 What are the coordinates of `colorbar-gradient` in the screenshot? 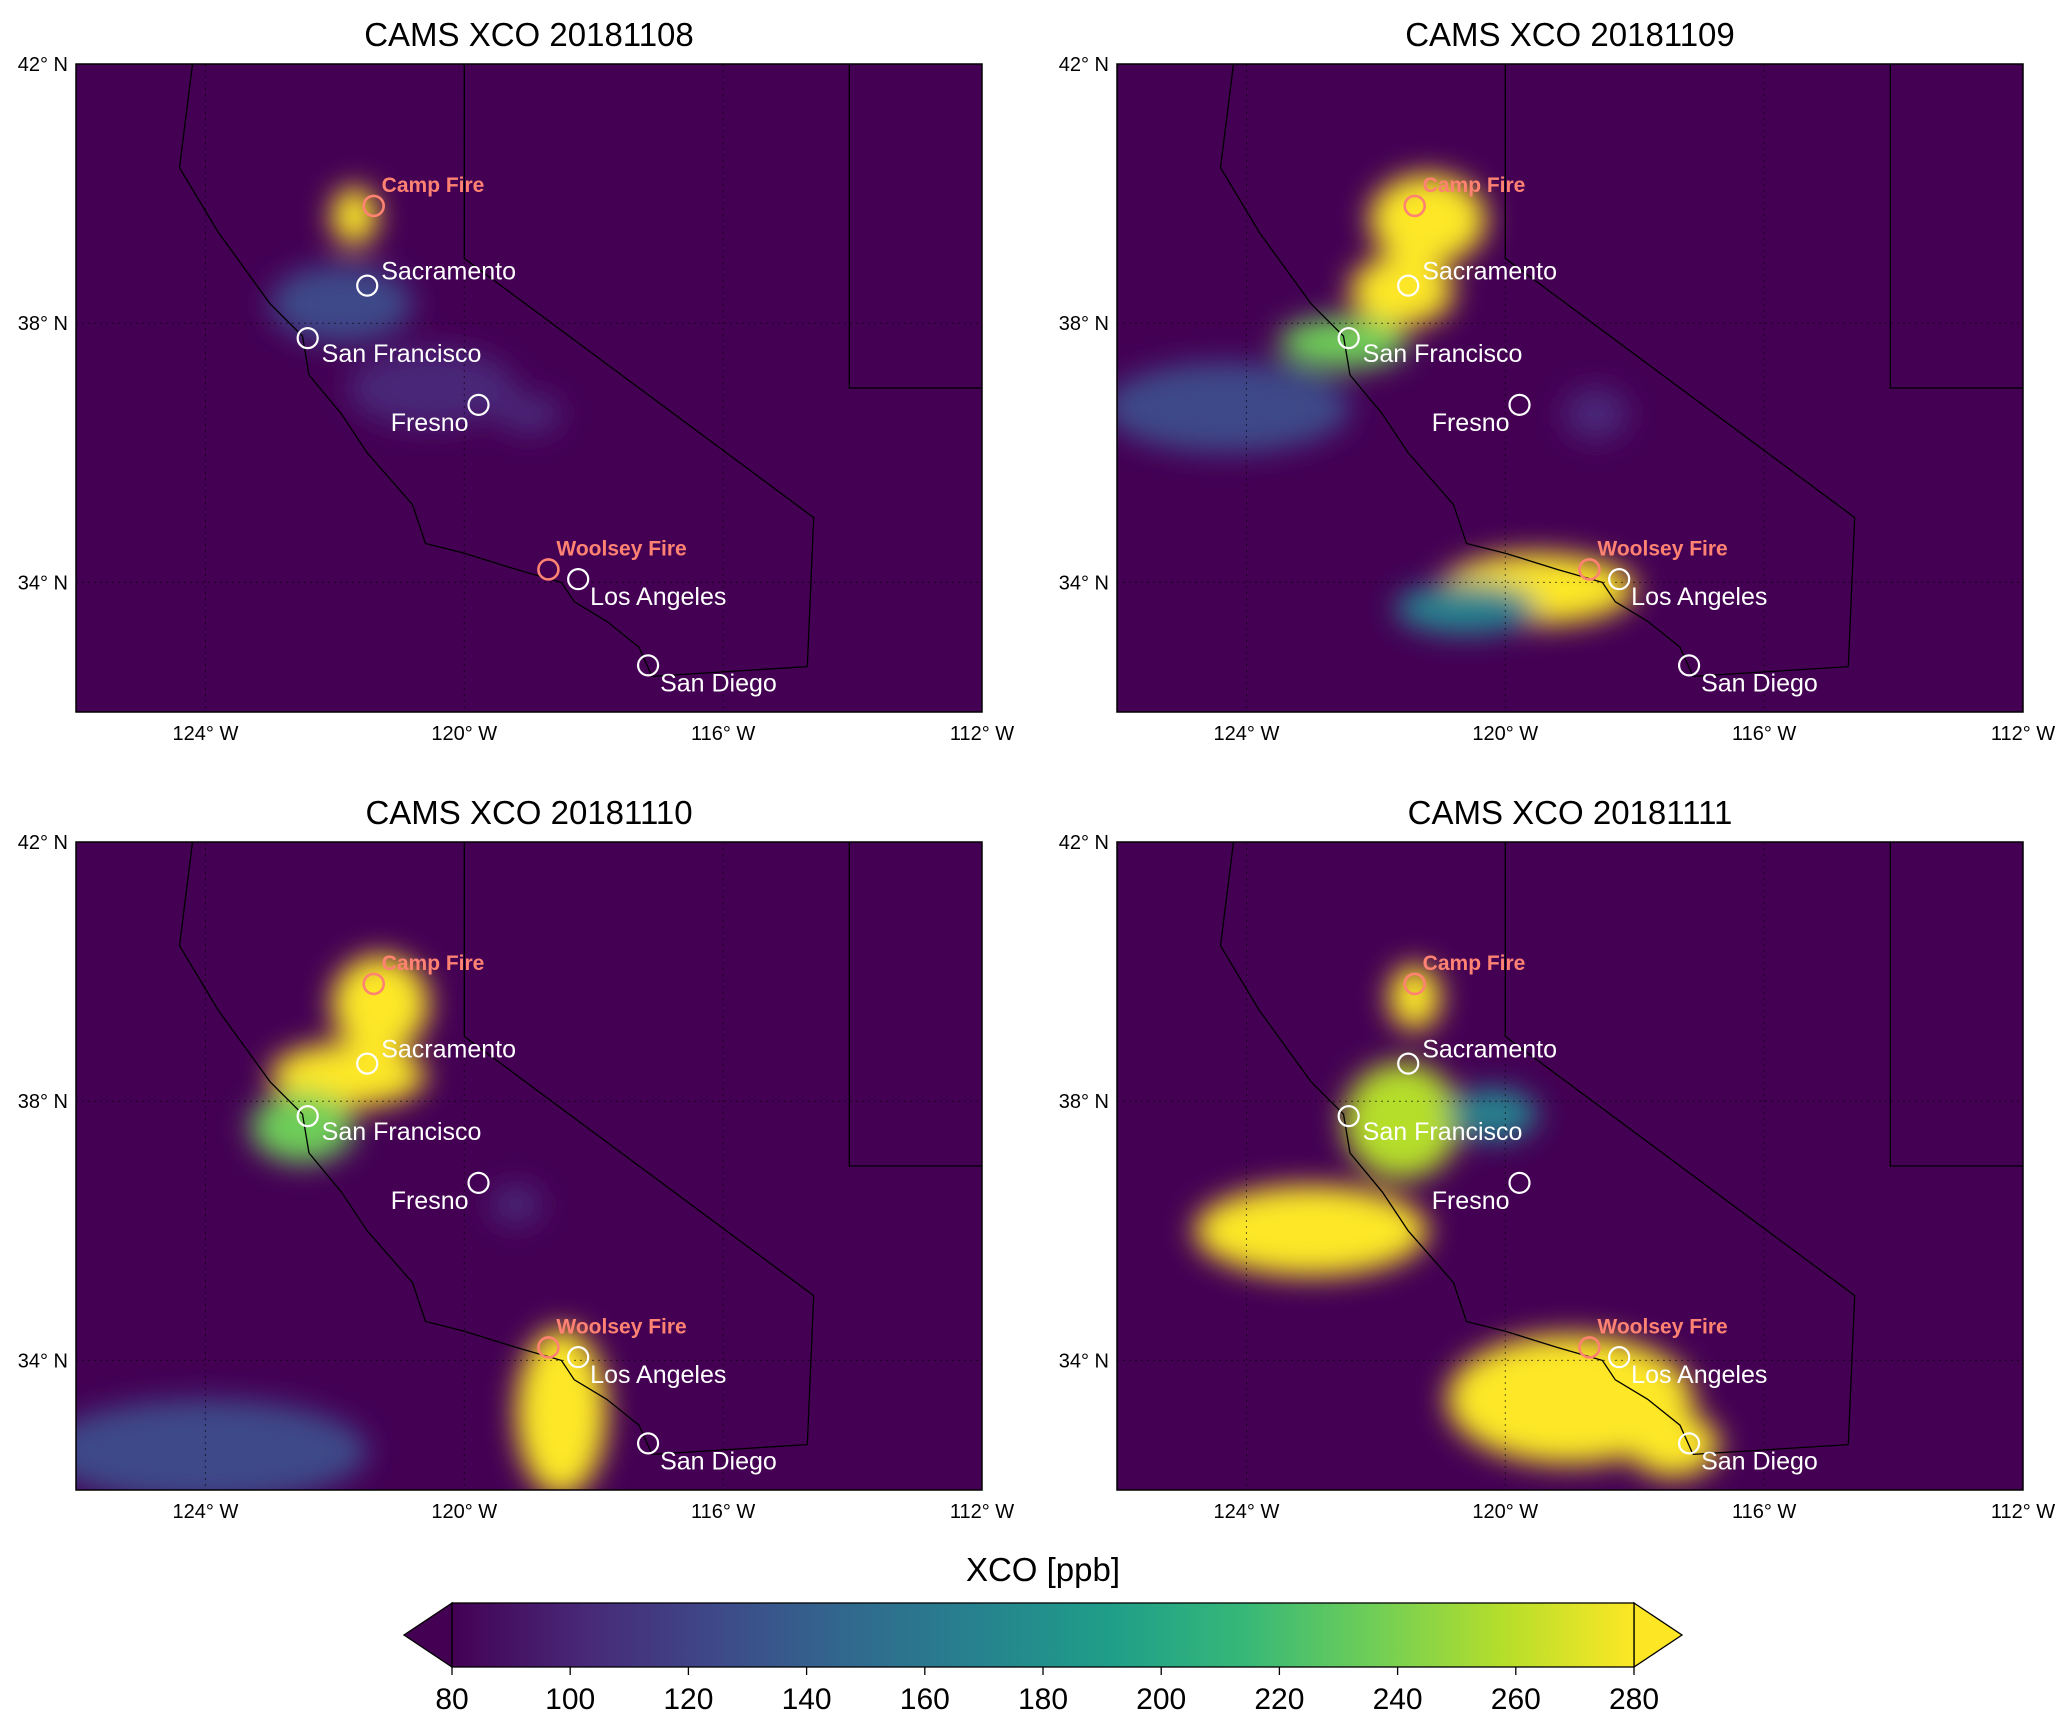 It's located at (1043, 1635).